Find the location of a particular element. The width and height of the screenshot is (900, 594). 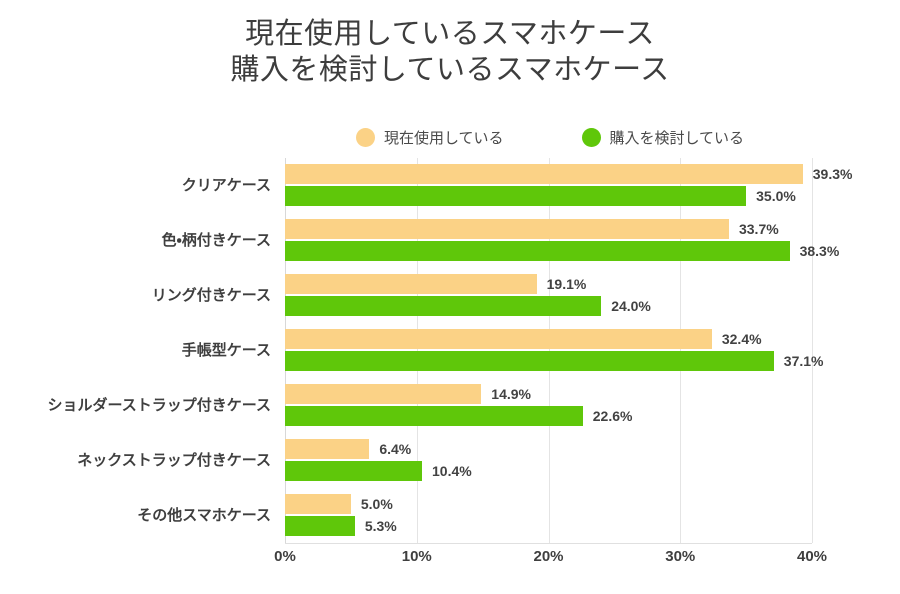

category-label: ショルダーストラップ付きケース is located at coordinates (159, 405).